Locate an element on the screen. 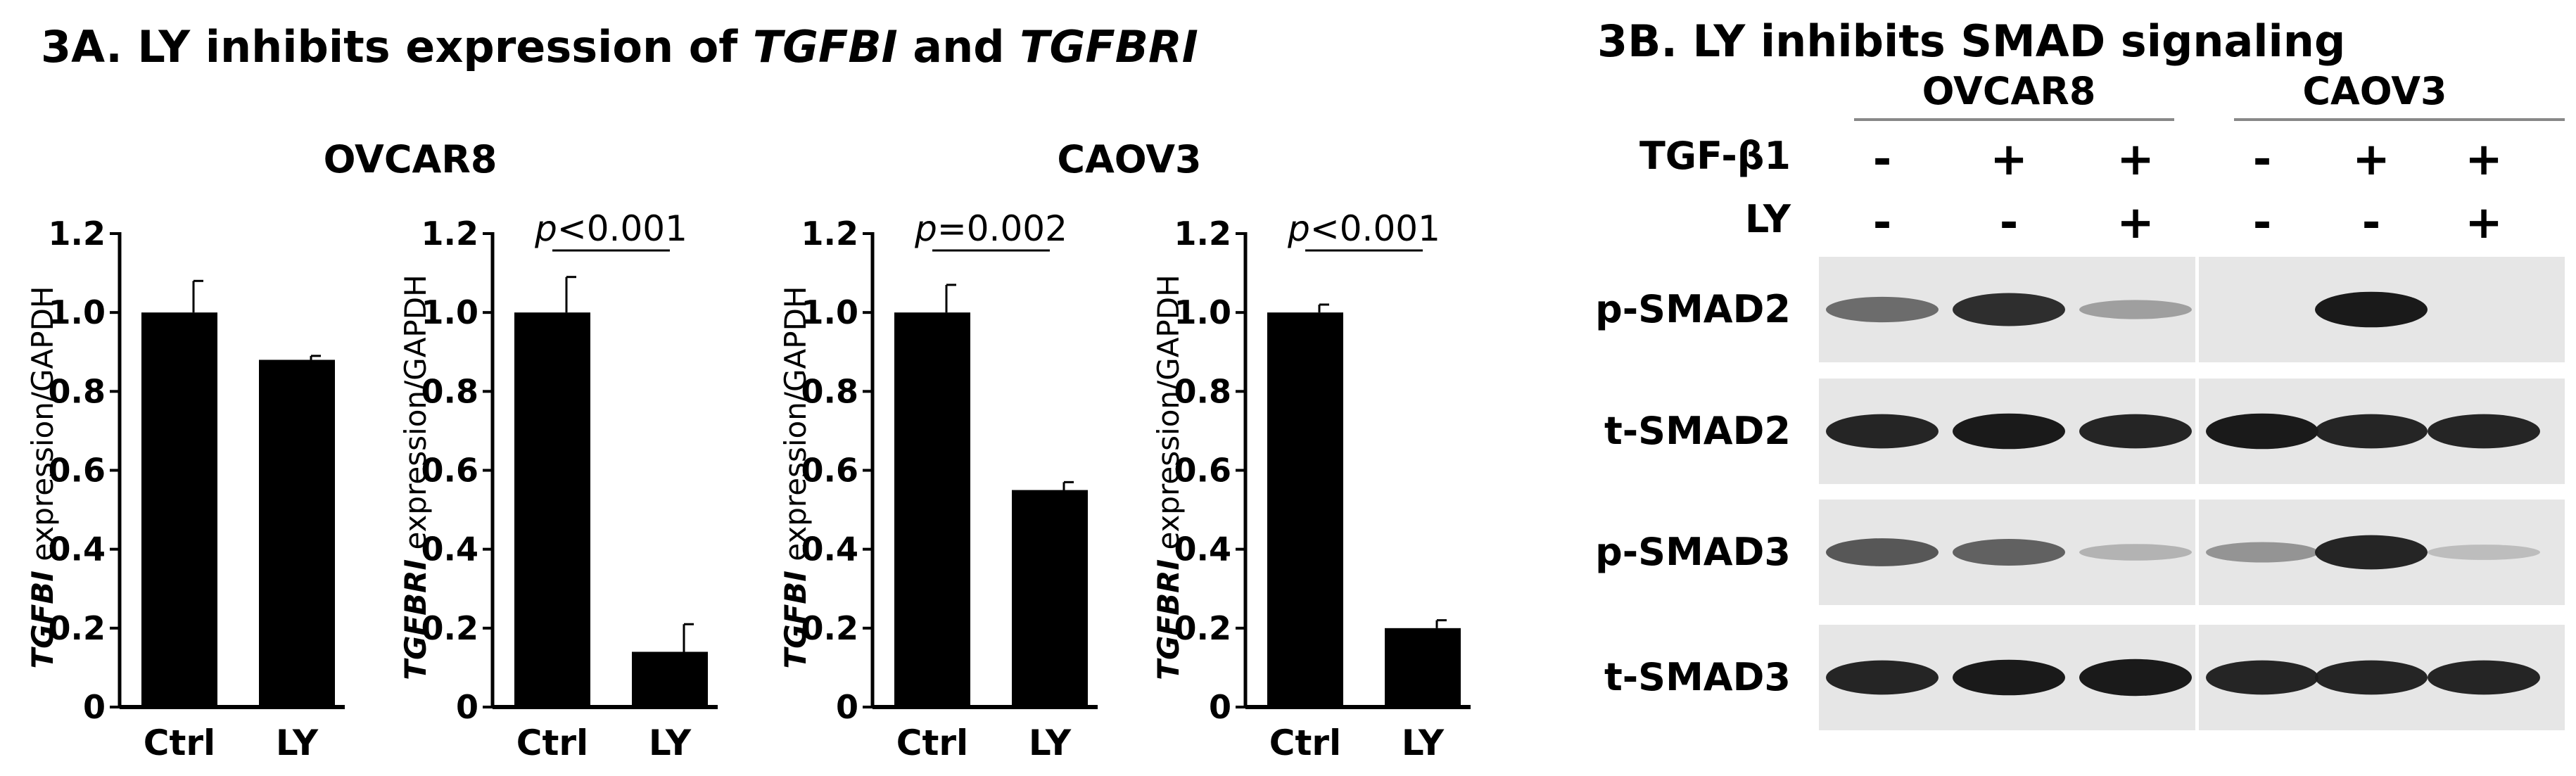 The width and height of the screenshot is (2576, 776). panel-a-title-gene1: TGFBI is located at coordinates (825, 46).